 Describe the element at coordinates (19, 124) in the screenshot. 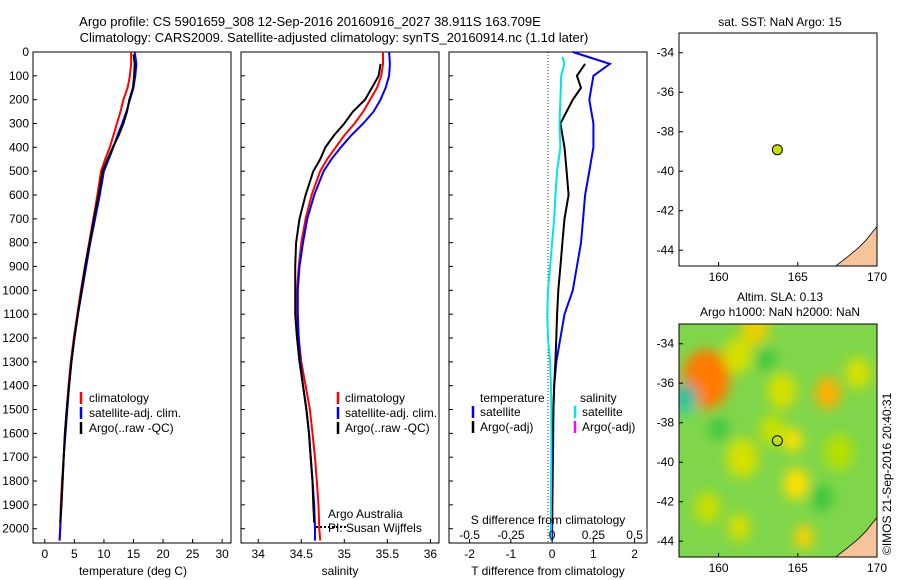

I see `y-tick-label: 300` at that location.